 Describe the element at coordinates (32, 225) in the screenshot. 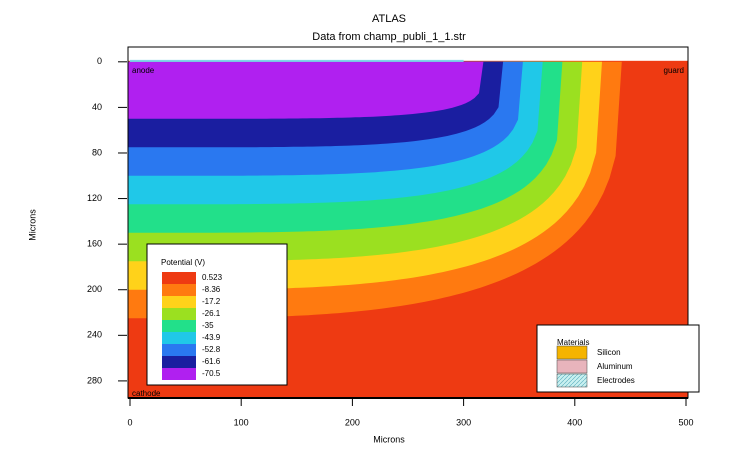

I see `y-axis-label: Microns` at that location.